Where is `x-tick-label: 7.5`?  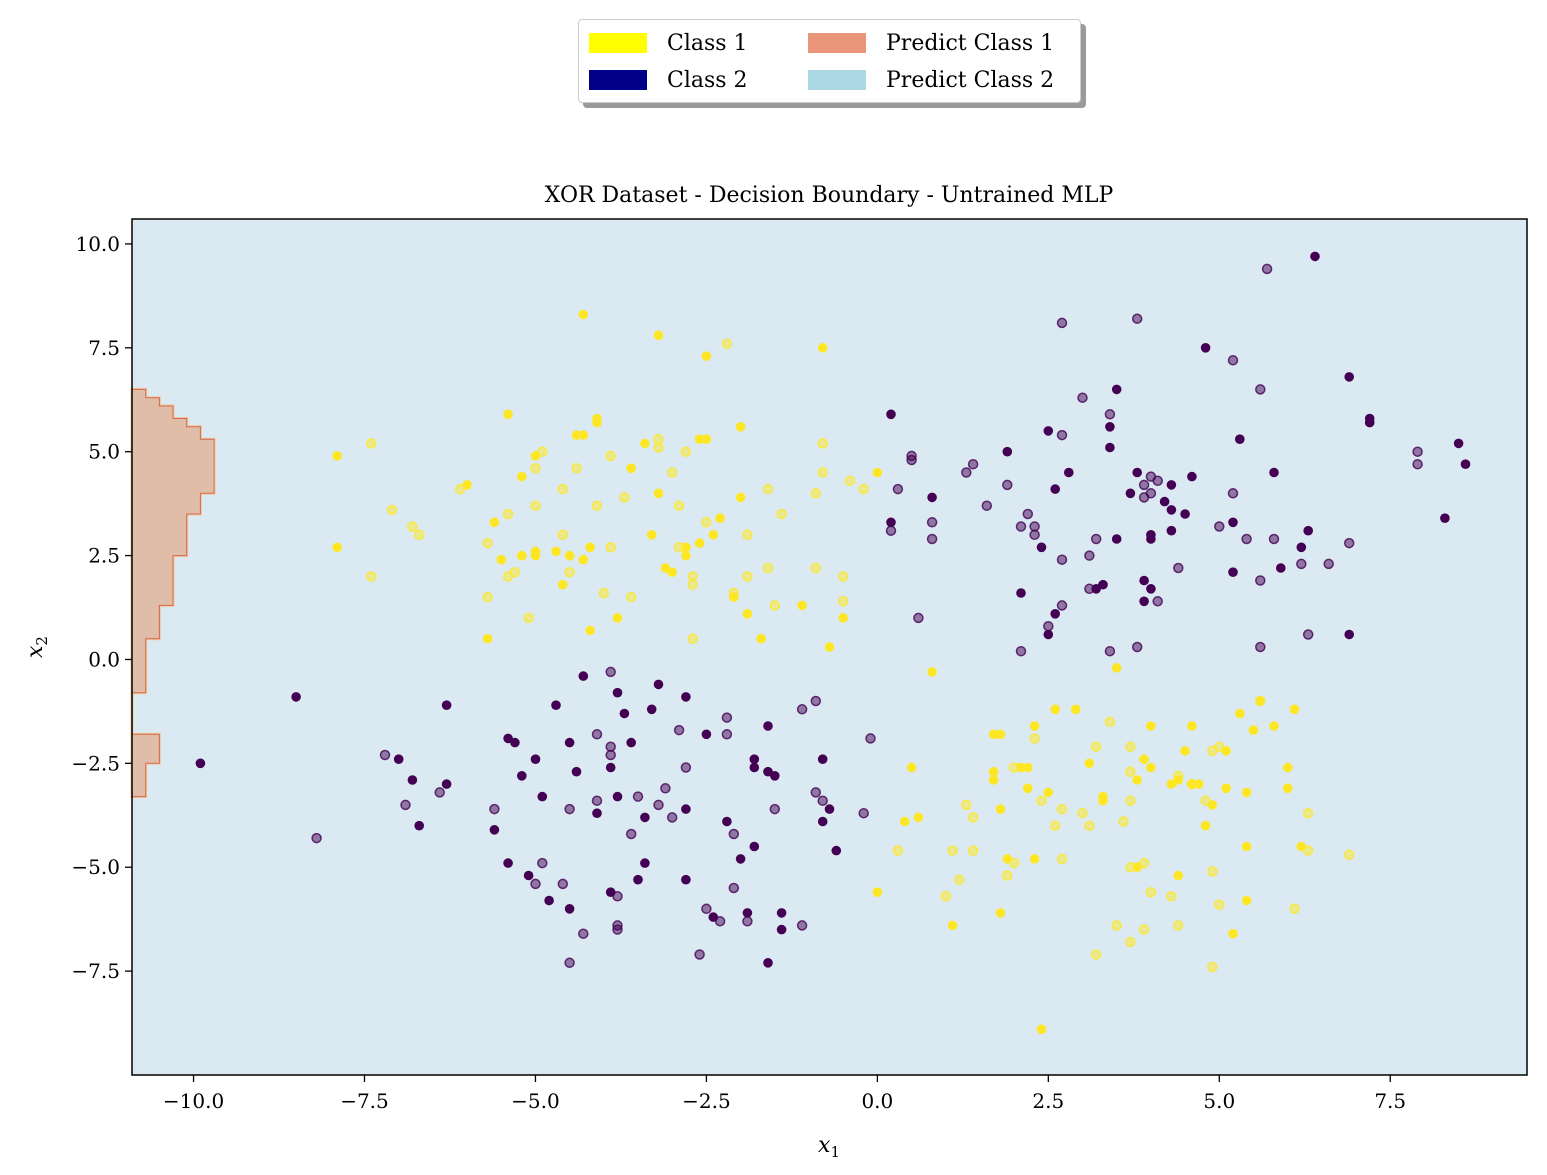
x-tick-label: 7.5 is located at coordinates (1390, 1101).